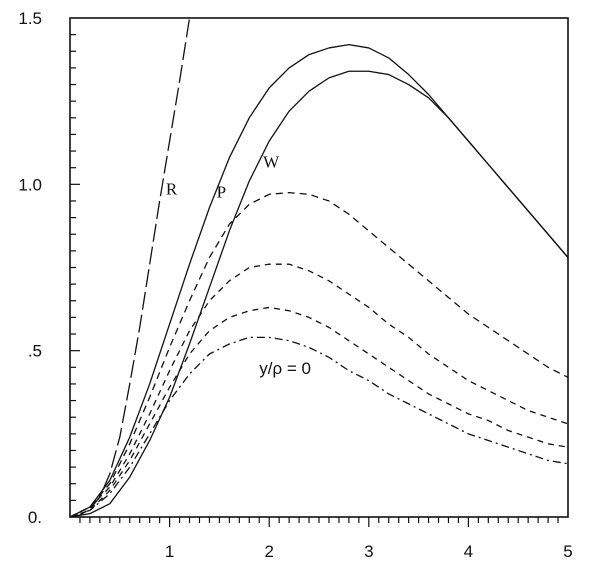 This screenshot has height=575, width=600. Describe the element at coordinates (468, 551) in the screenshot. I see `x-tick-label: 4` at that location.